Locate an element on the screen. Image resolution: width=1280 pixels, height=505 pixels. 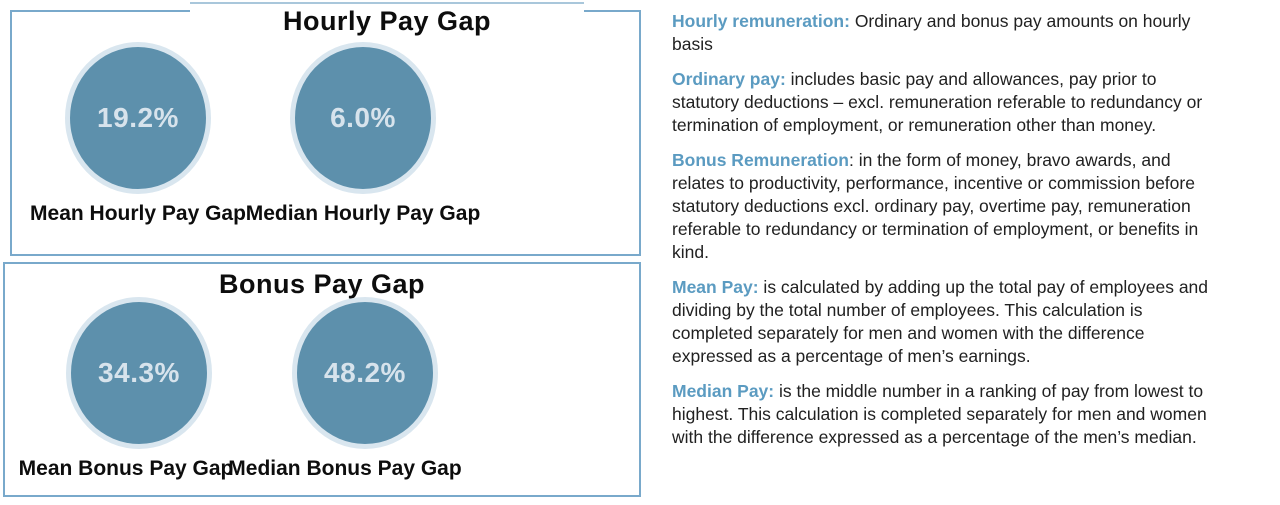
median-hourly-pay-gap-value: 6.0% is located at coordinates (363, 117).